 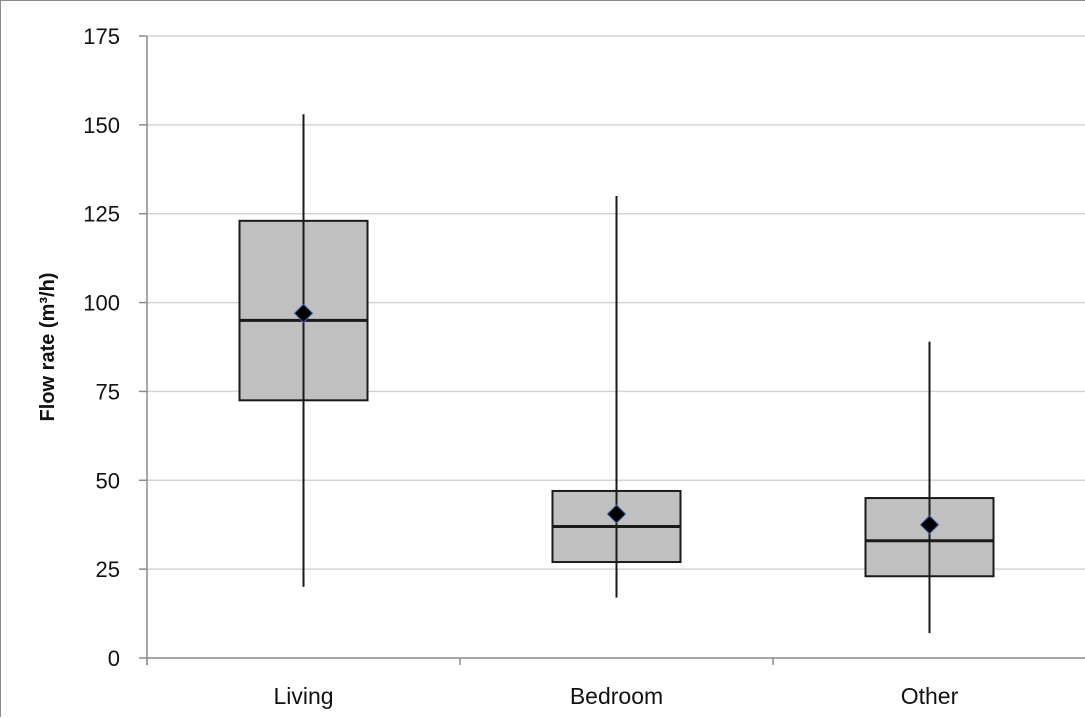 I want to click on y-tick-label: 25, so click(x=108, y=569).